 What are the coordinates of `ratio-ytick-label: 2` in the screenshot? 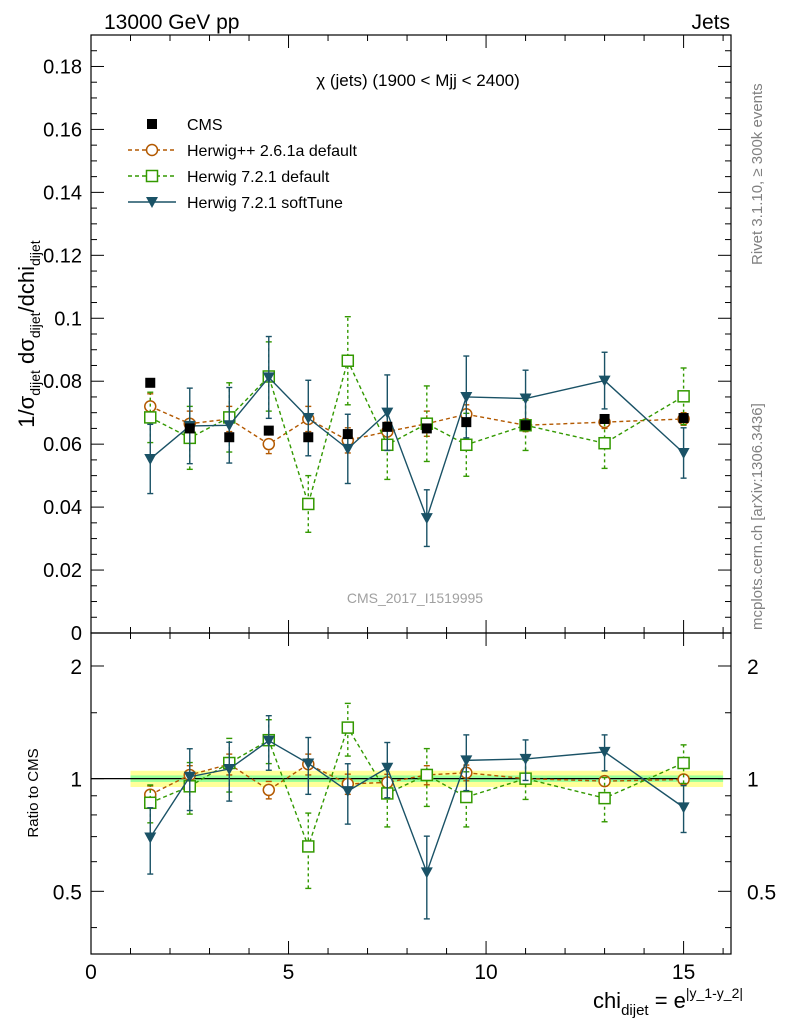 It's located at (76, 667).